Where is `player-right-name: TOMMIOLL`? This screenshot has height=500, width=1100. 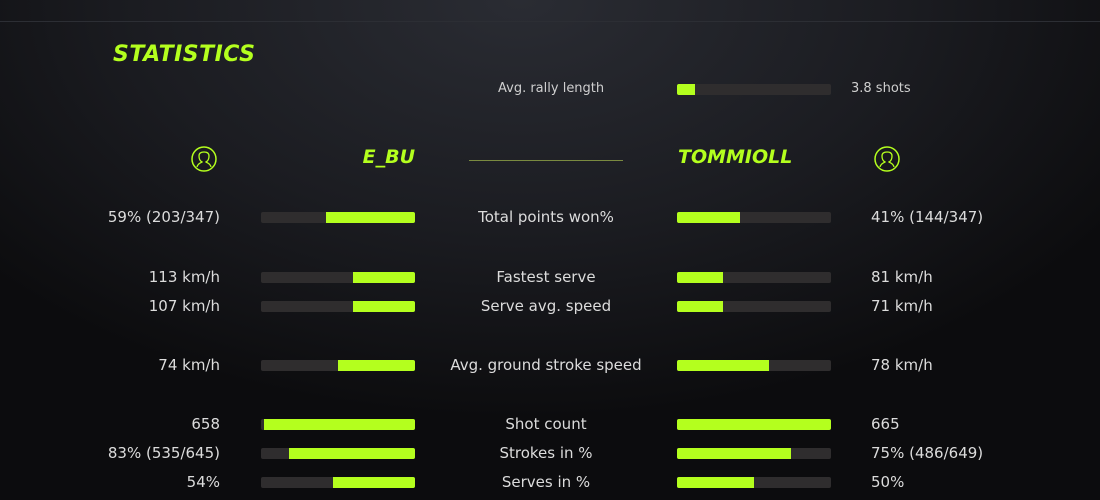 player-right-name: TOMMIOLL is located at coordinates (735, 157).